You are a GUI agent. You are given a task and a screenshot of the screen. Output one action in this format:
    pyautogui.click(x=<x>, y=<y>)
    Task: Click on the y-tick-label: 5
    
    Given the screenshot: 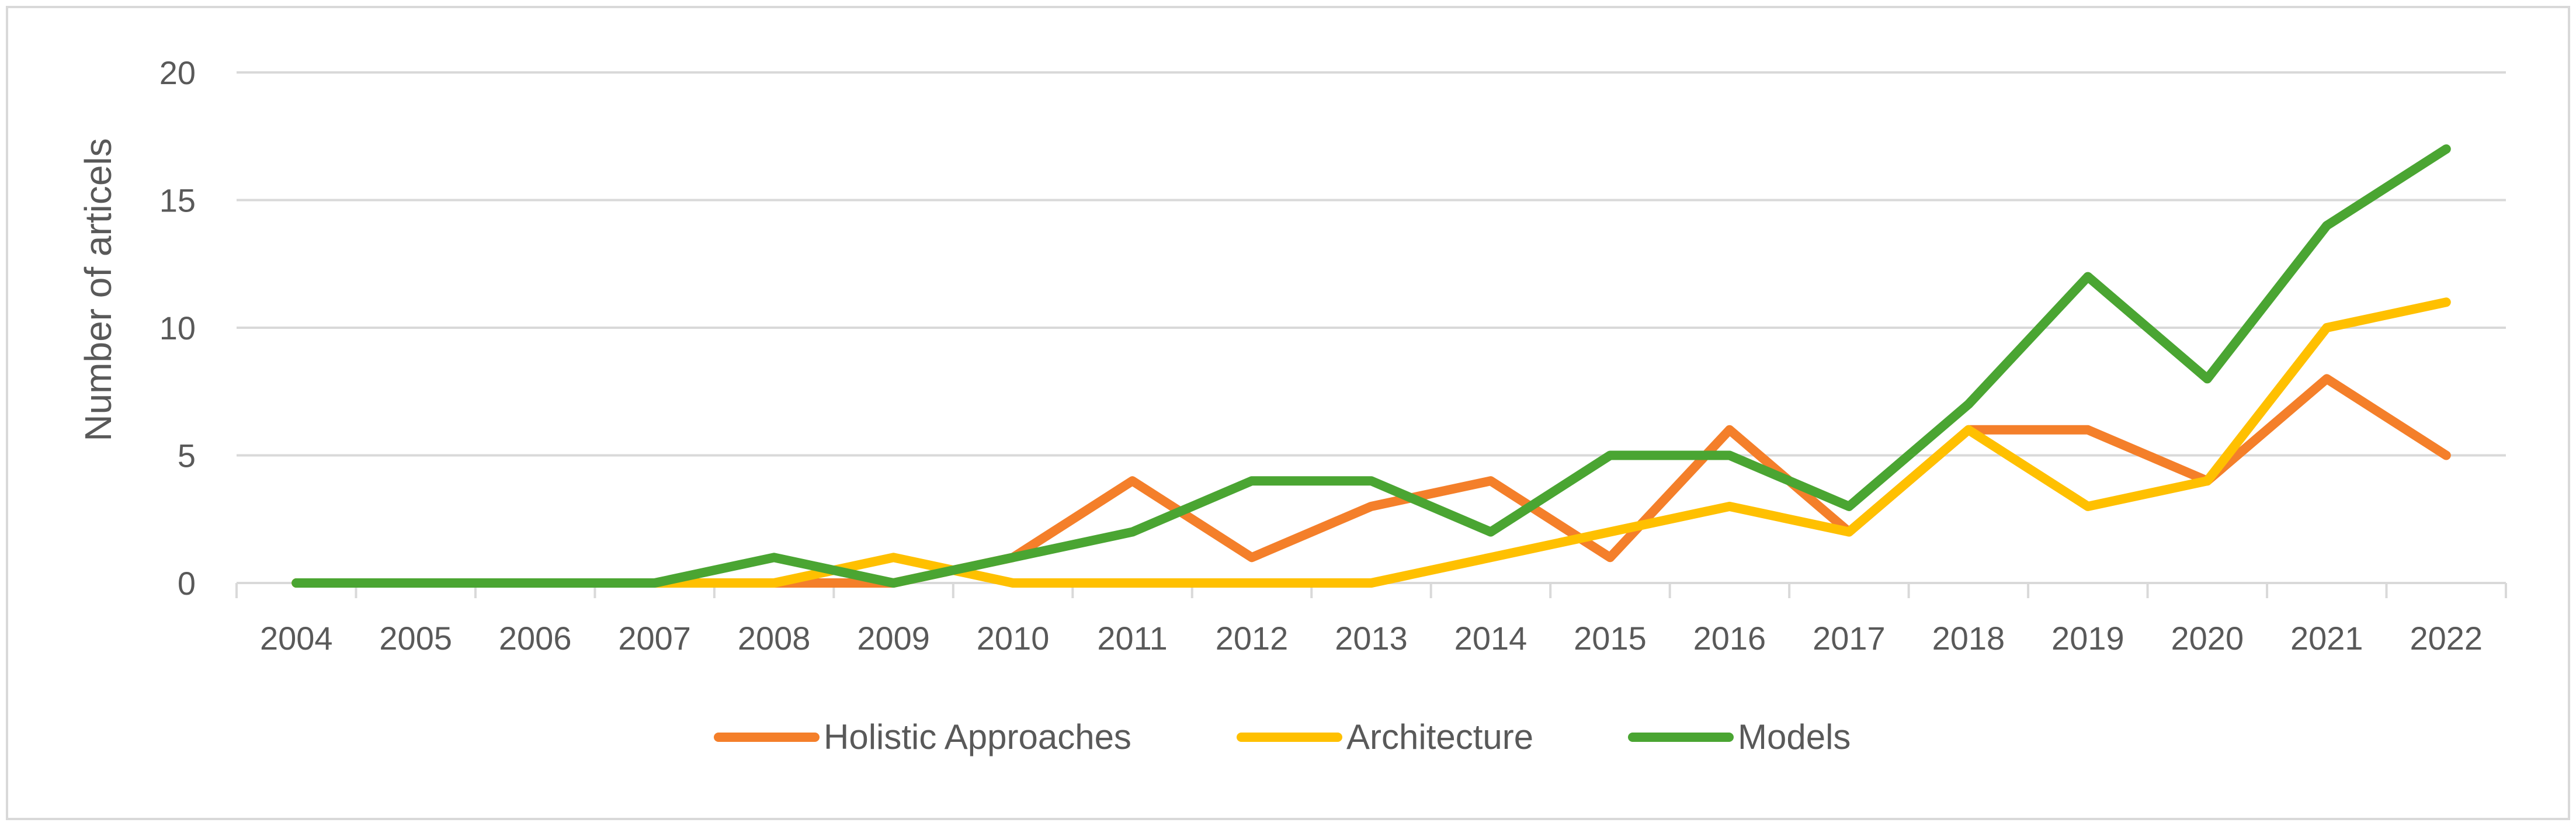 What is the action you would take?
    pyautogui.click(x=187, y=456)
    